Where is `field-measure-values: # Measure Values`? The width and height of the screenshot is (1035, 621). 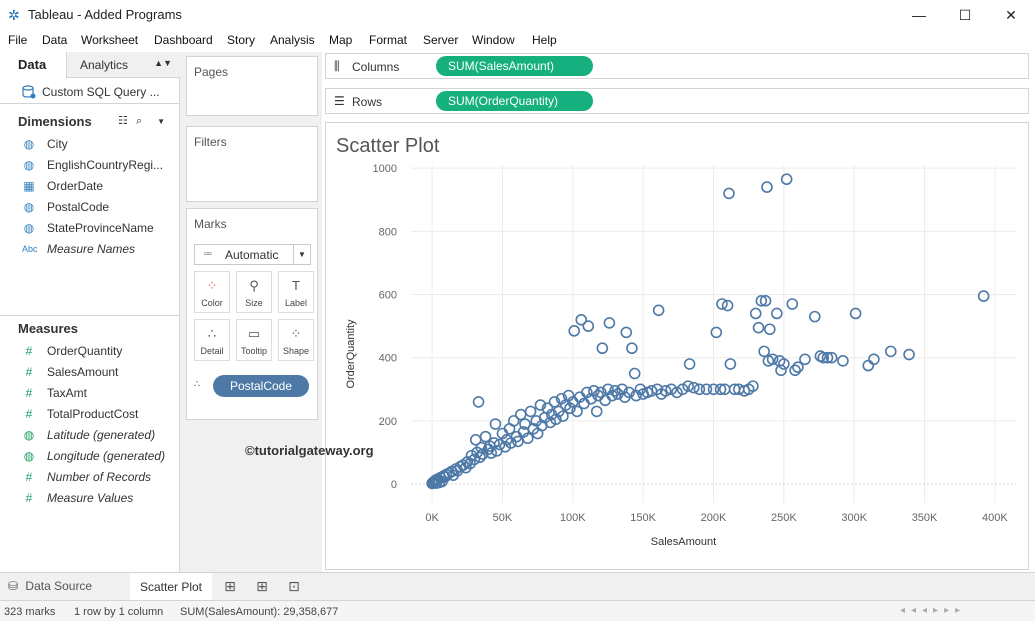 field-measure-values: # Measure Values is located at coordinates (90, 498).